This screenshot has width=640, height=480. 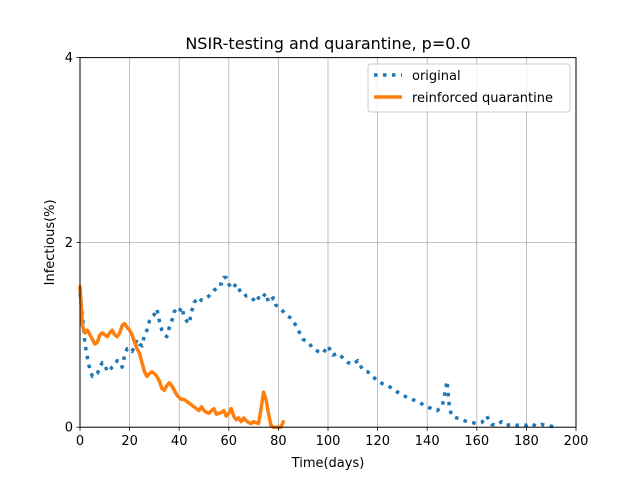 I want to click on x-tick-label: 0, so click(x=80, y=441).